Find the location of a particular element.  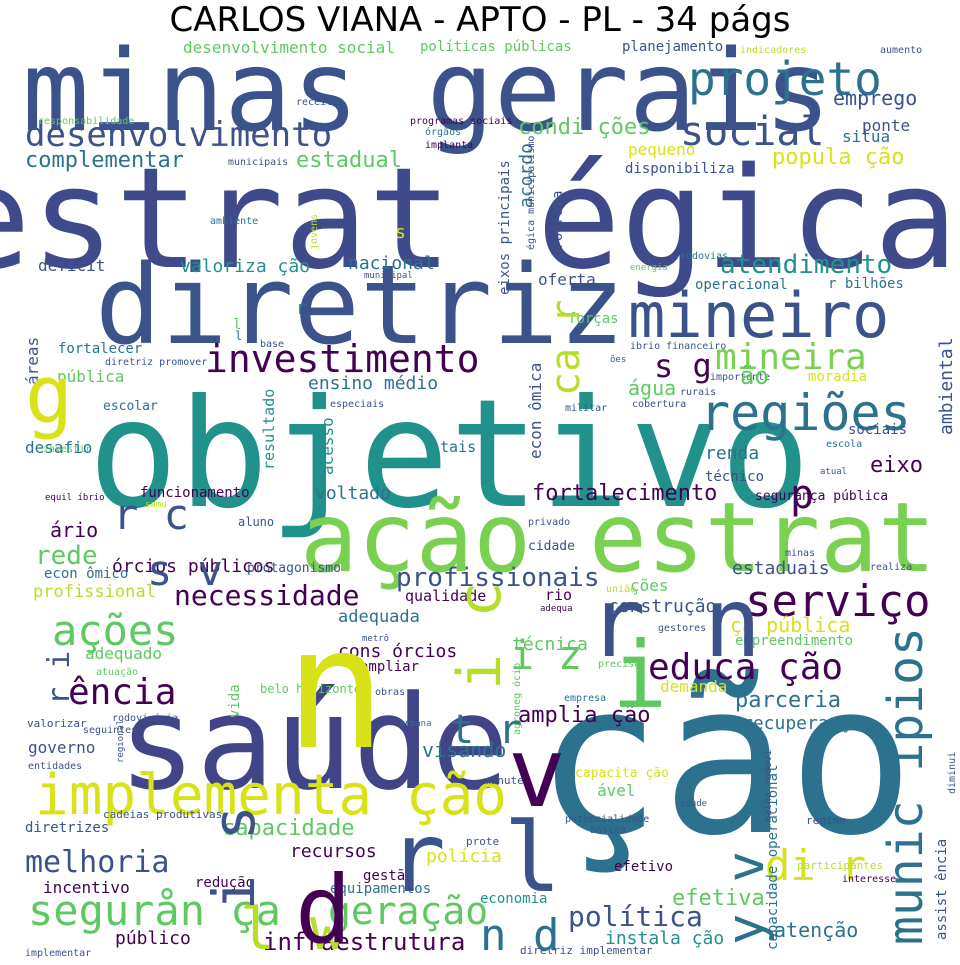

cloud-word-tecnico: técnico is located at coordinates (735, 477).